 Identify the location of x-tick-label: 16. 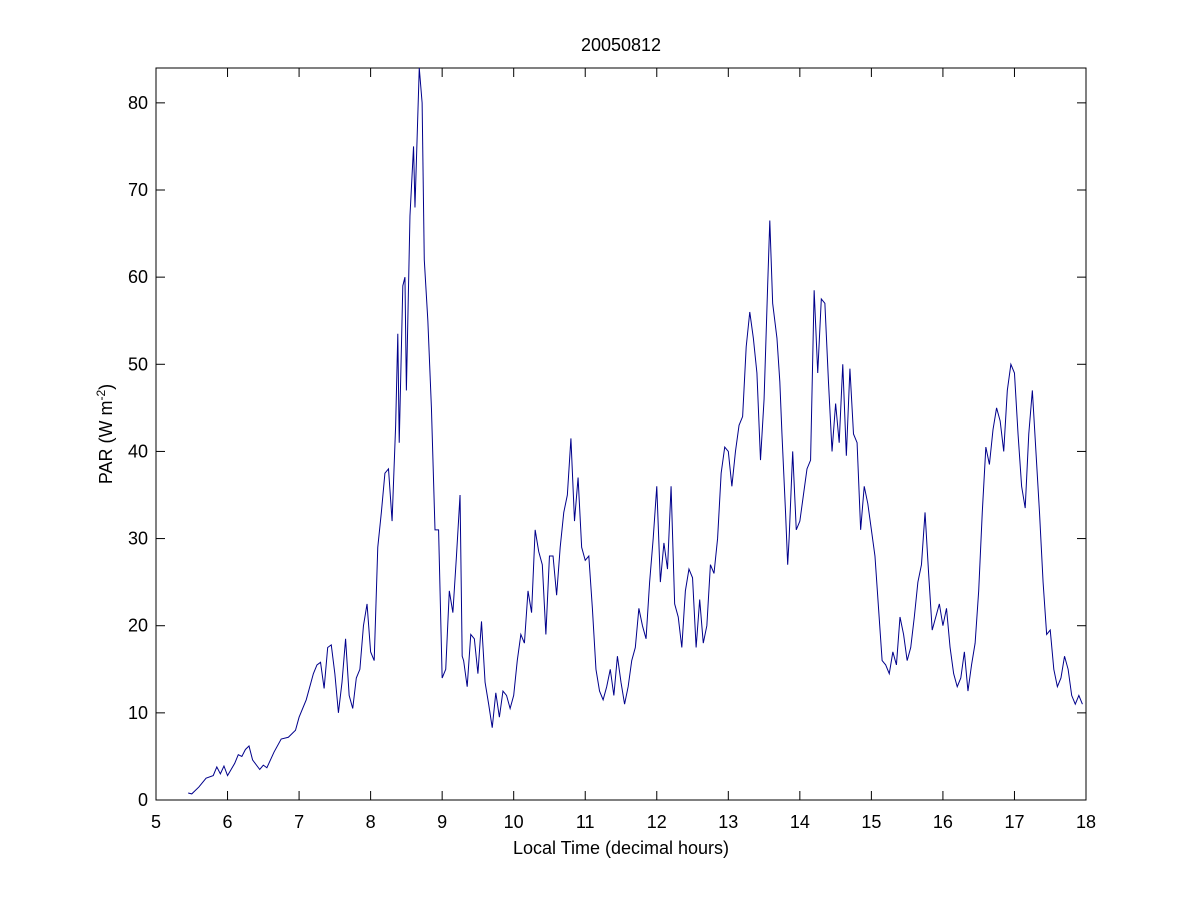
(943, 822).